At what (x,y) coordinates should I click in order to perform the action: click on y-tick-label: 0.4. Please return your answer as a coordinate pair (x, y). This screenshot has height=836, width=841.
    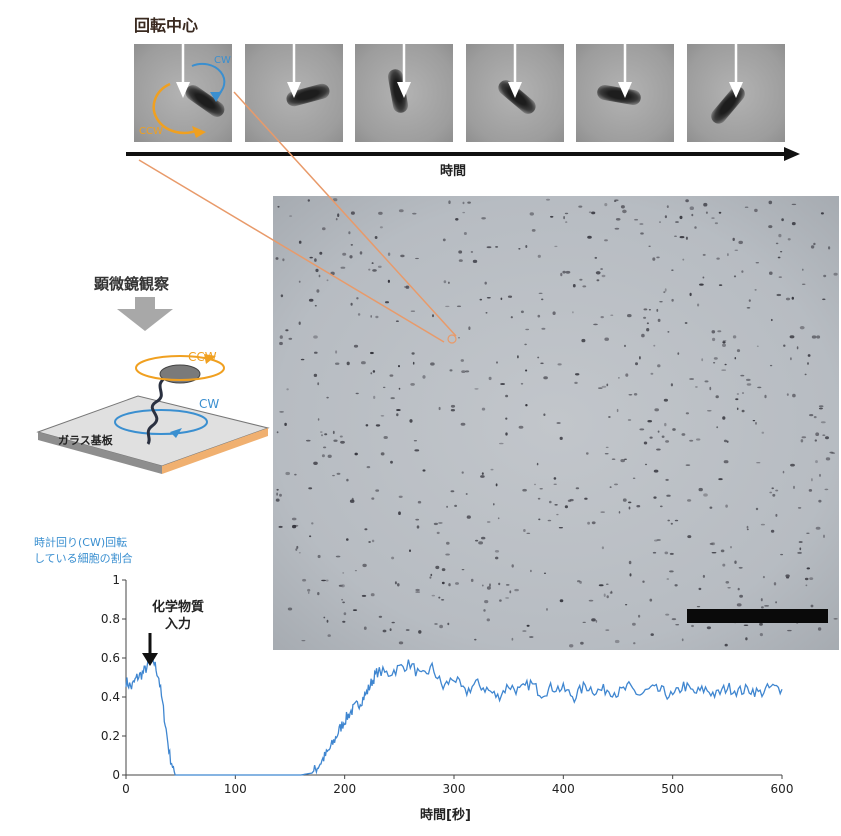
    Looking at the image, I should click on (110, 697).